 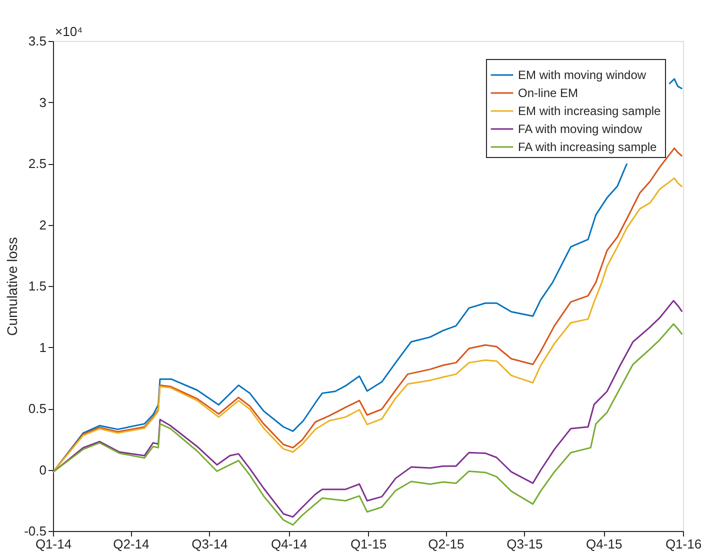 What do you see at coordinates (131, 544) in the screenshot?
I see `x-tick-label: Q2-14` at bounding box center [131, 544].